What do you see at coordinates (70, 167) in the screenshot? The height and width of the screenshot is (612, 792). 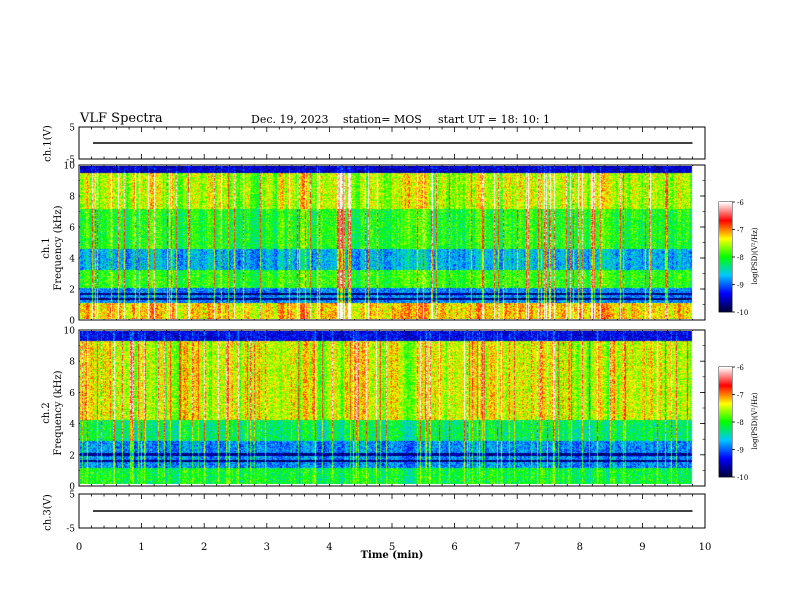 I see `ch1_spectrogram-ytick-label: 10` at bounding box center [70, 167].